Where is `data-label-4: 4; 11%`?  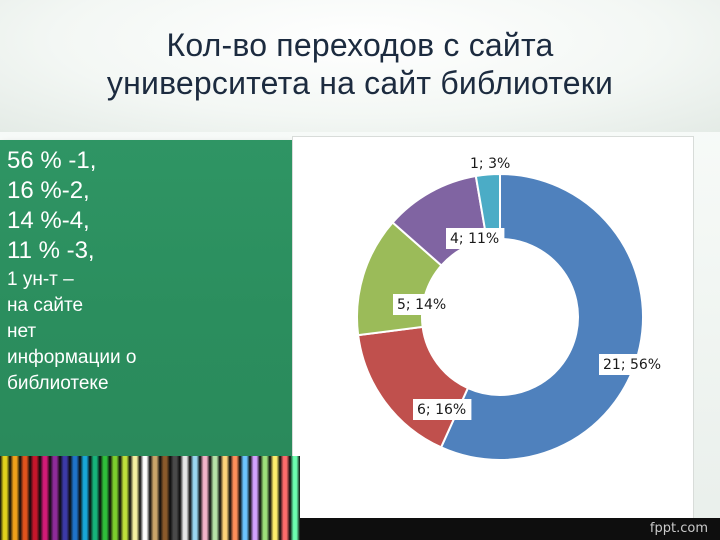 data-label-4: 4; 11% is located at coordinates (474, 239).